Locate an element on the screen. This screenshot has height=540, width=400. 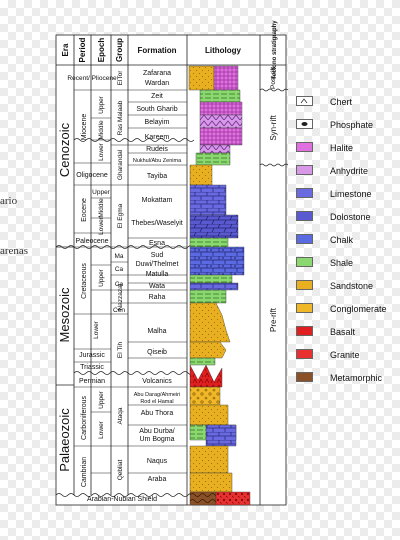
formation-label: Nukhul/Abu Zenima is located at coordinates (157, 161).